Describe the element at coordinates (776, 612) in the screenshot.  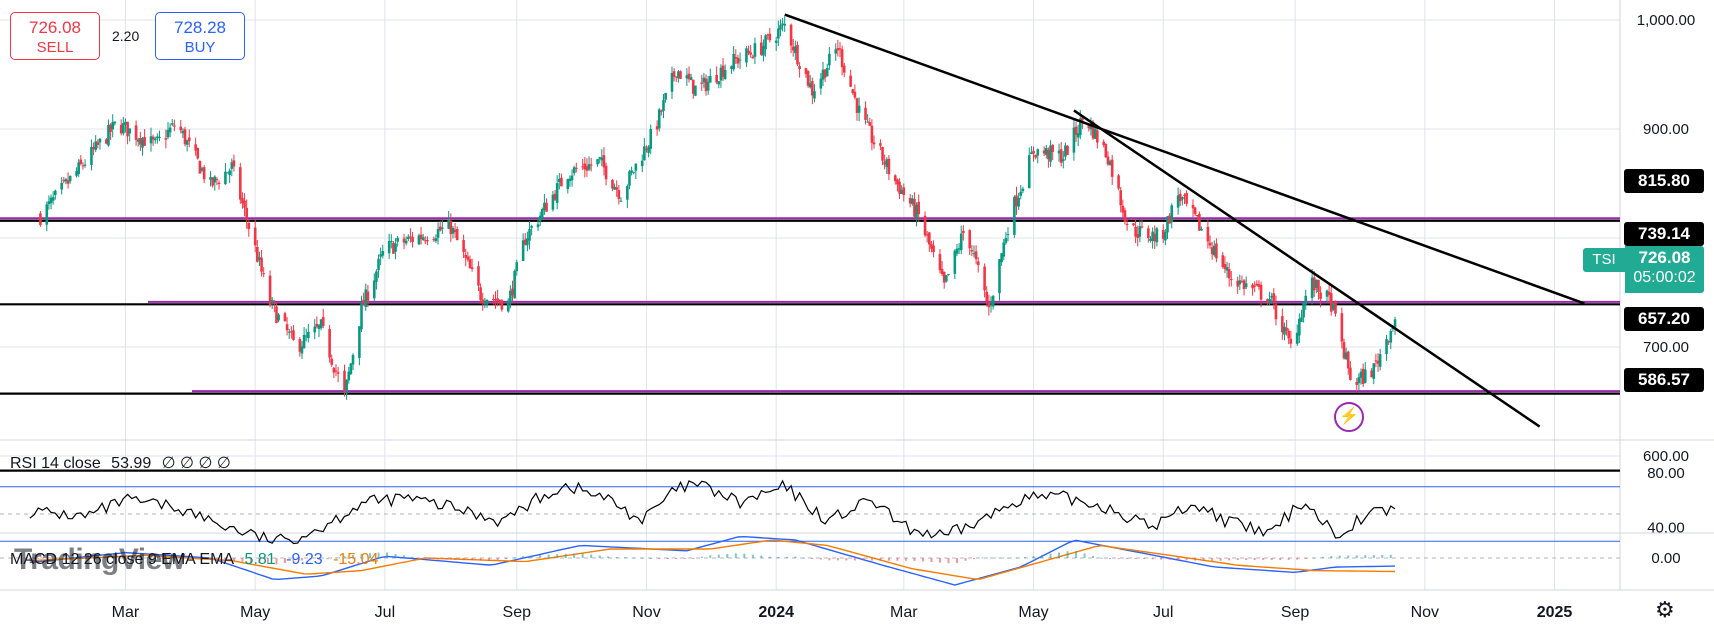
I see `time-tick-label: 2024` at that location.